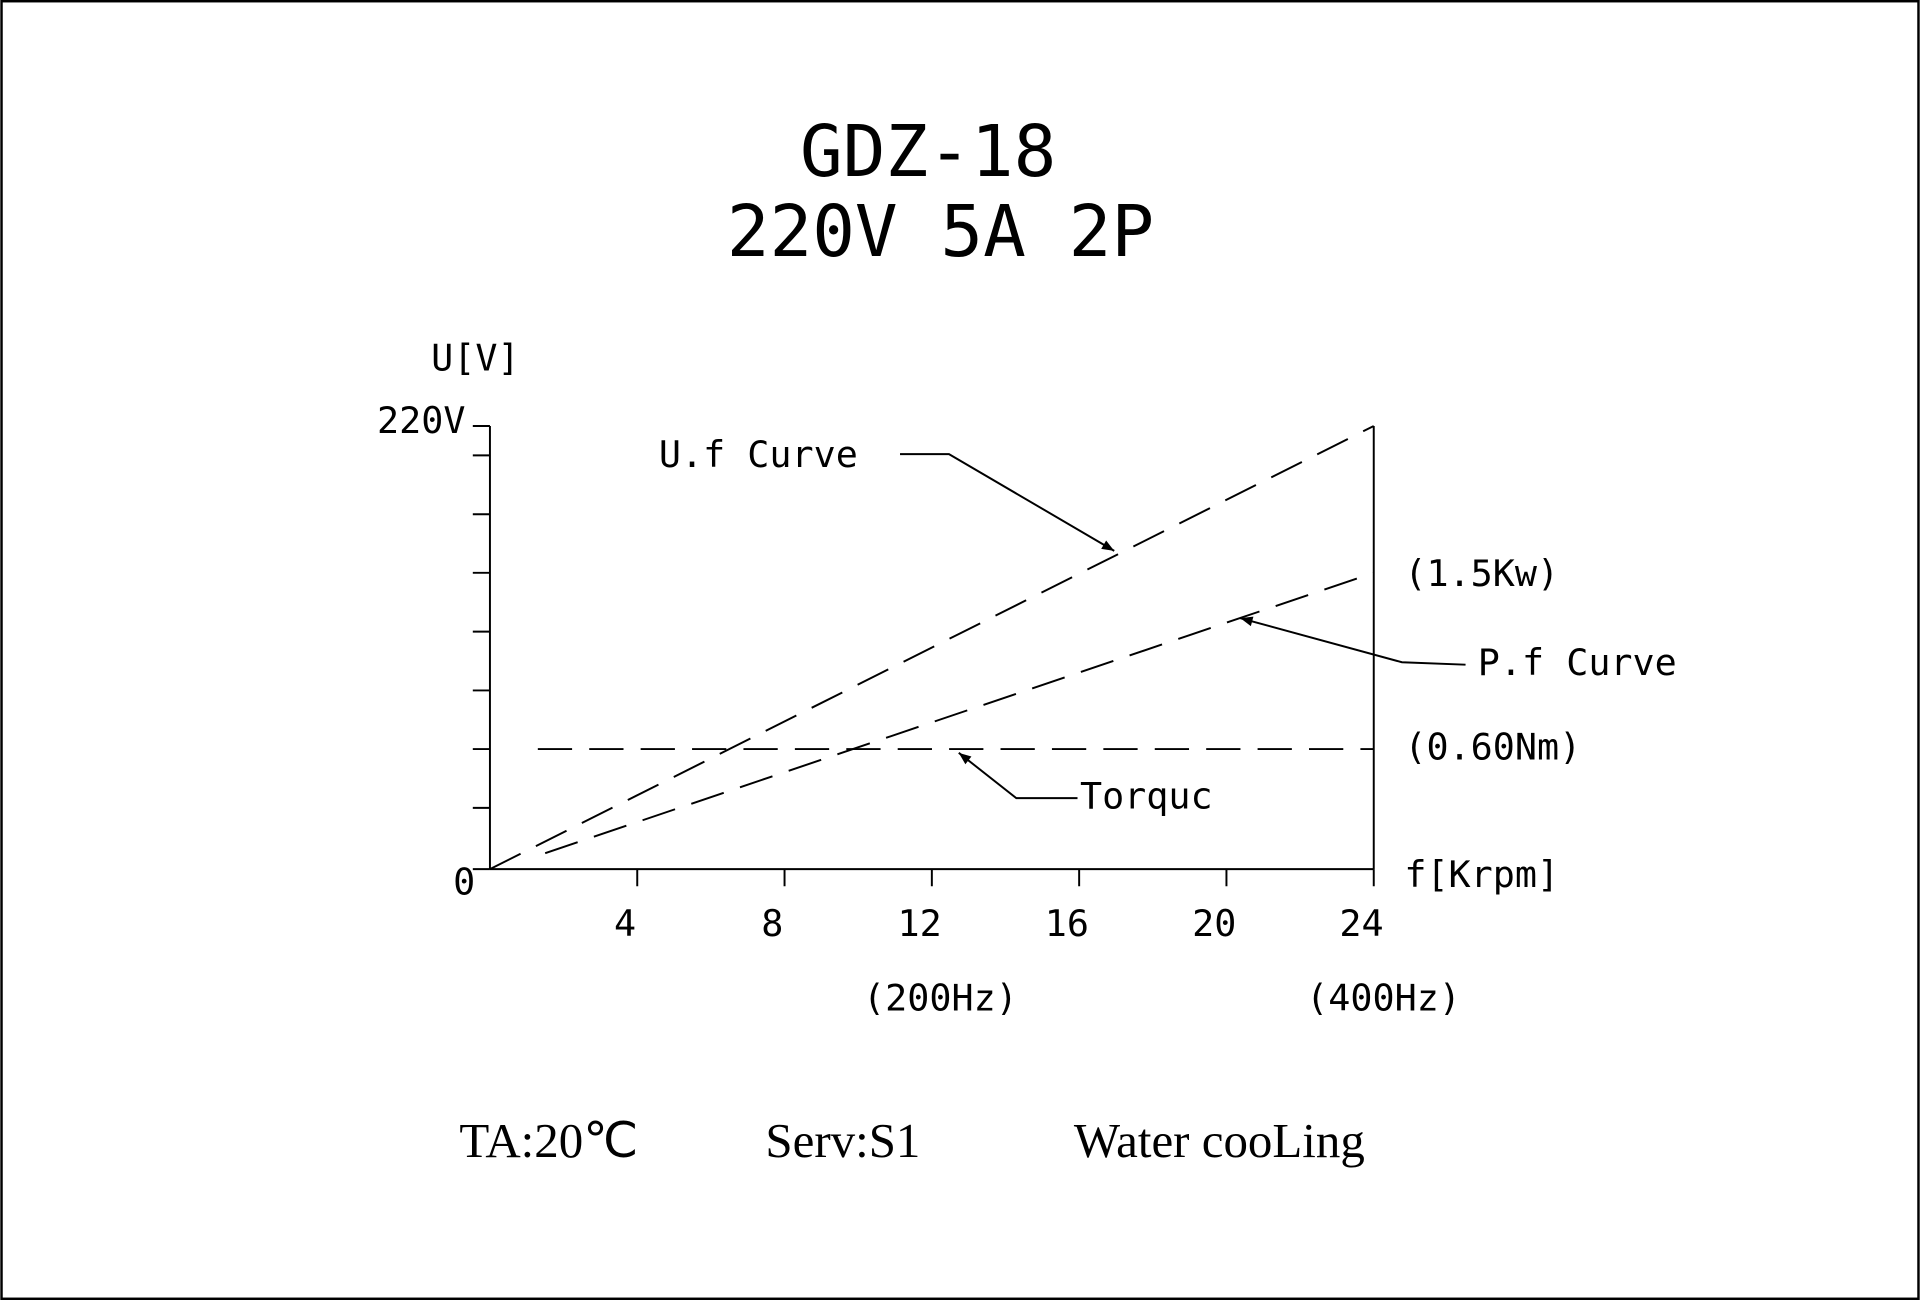 This screenshot has height=1300, width=1920. Describe the element at coordinates (625, 923) in the screenshot. I see `x-tick-label: 4` at that location.